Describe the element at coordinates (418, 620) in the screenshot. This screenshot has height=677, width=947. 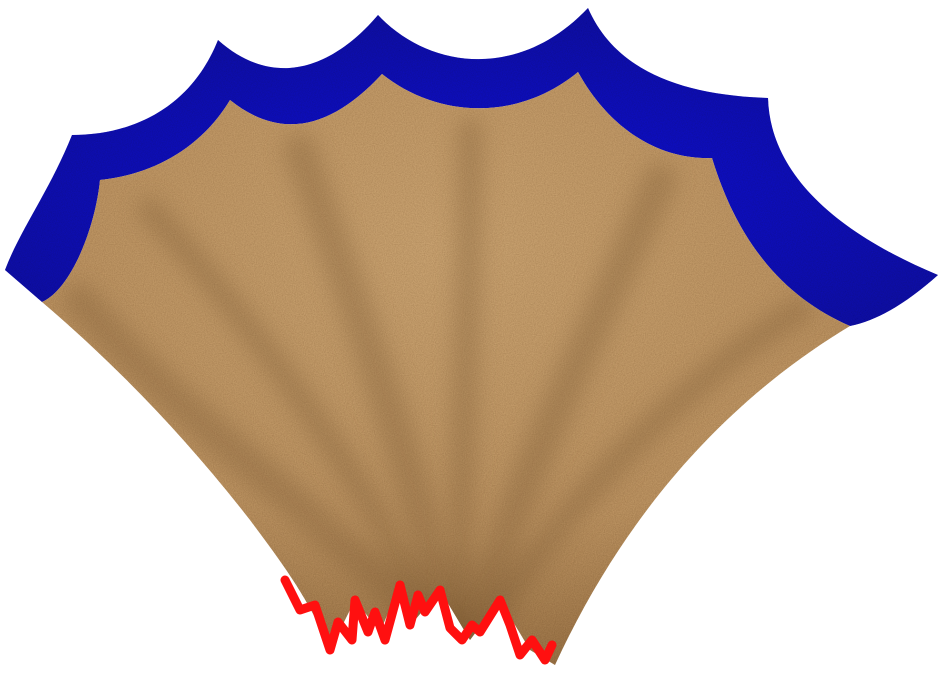
I see `red-zigzag-fringe` at that location.